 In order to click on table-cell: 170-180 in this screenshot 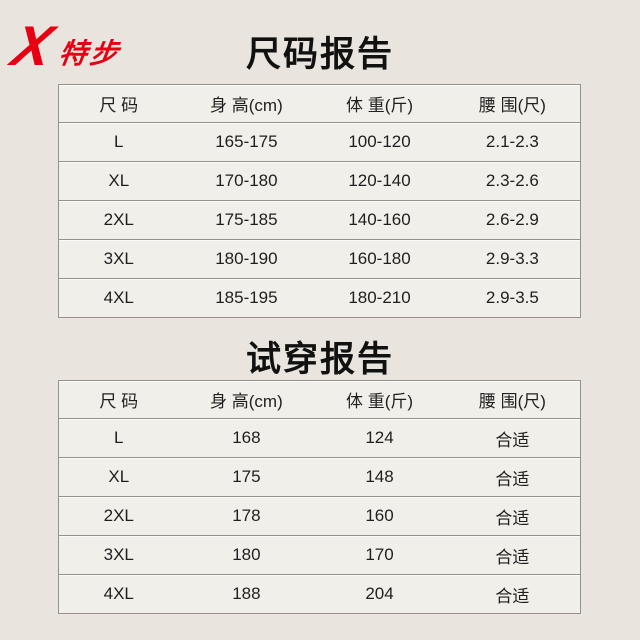, I will do `click(247, 181)`.